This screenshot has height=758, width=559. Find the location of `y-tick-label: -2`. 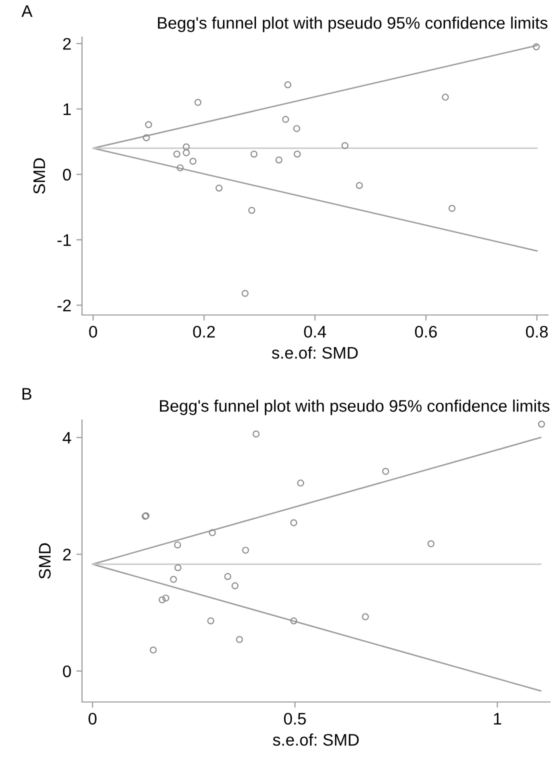

y-tick-label: -2 is located at coordinates (64, 306).